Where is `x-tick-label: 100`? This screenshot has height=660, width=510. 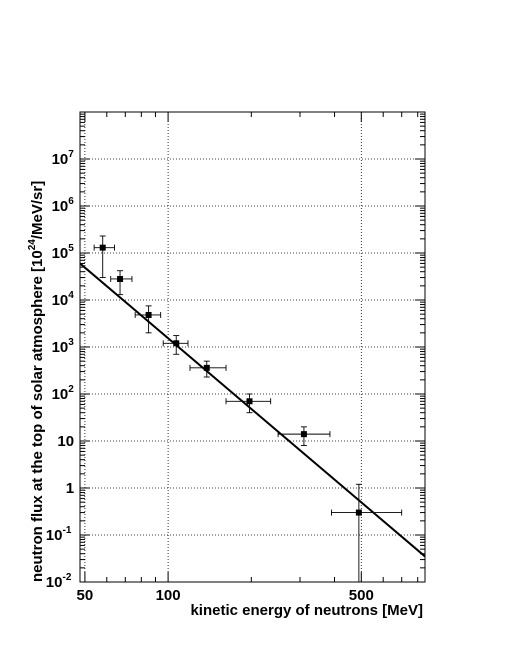 x-tick-label: 100 is located at coordinates (168, 595).